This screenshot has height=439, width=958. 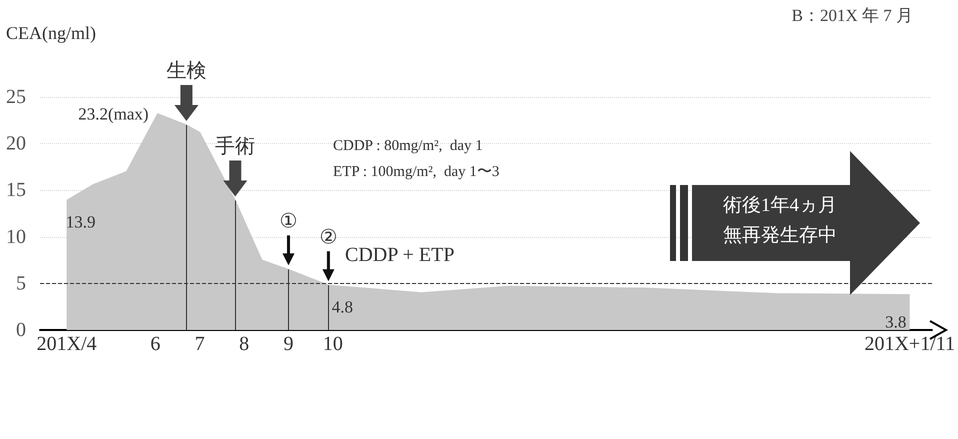 I want to click on data-label: 23.2(max), so click(x=113, y=114).